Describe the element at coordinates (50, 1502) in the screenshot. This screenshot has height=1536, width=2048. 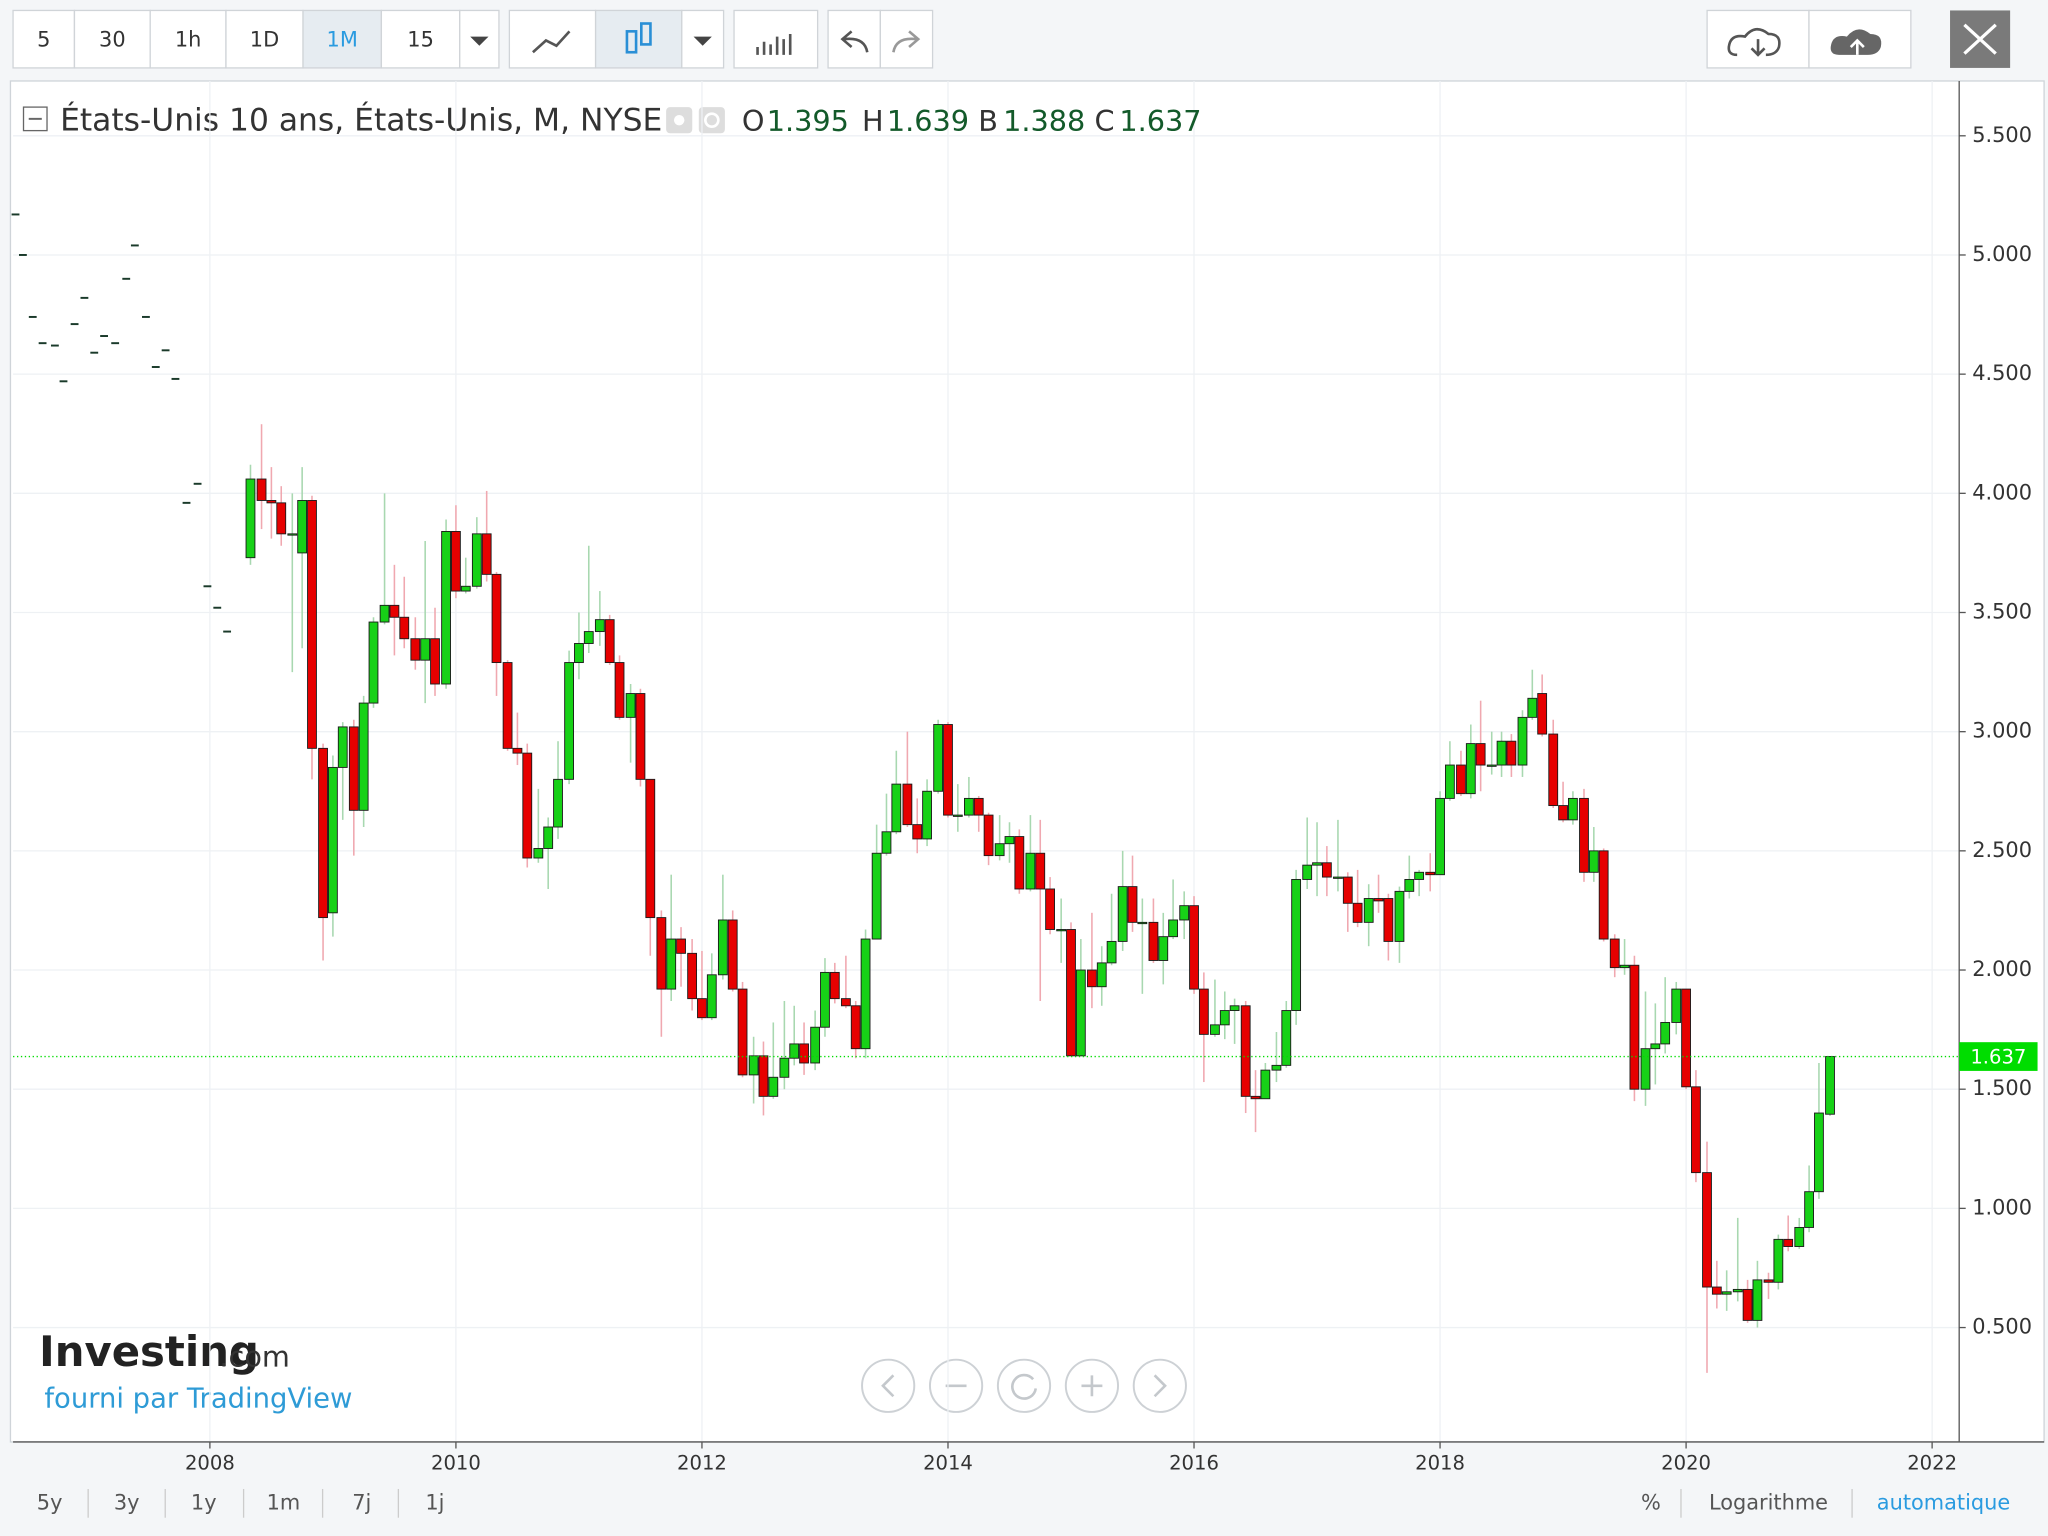
I see `range-button: 5y` at that location.